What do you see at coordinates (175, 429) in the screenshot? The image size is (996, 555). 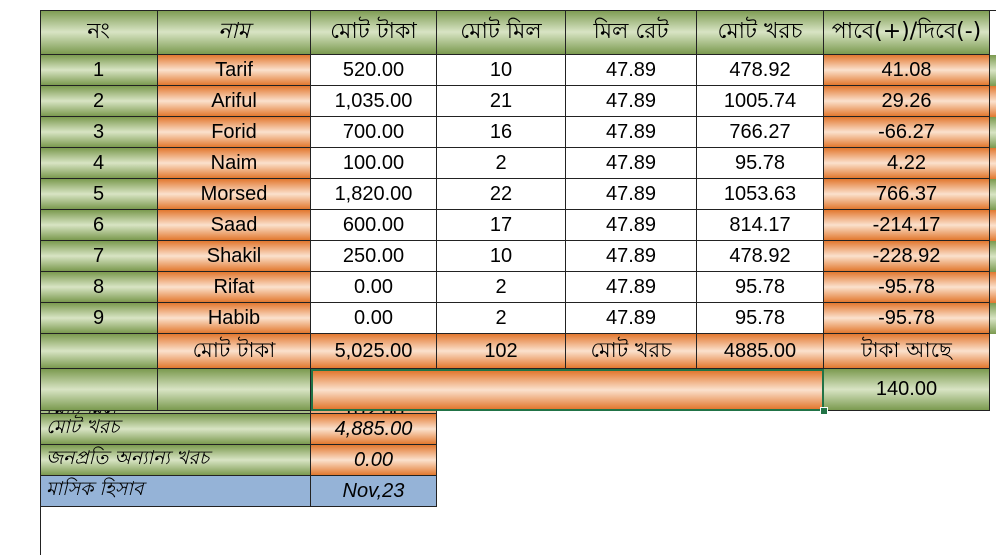 I see `summary-label: মোট খরচ` at bounding box center [175, 429].